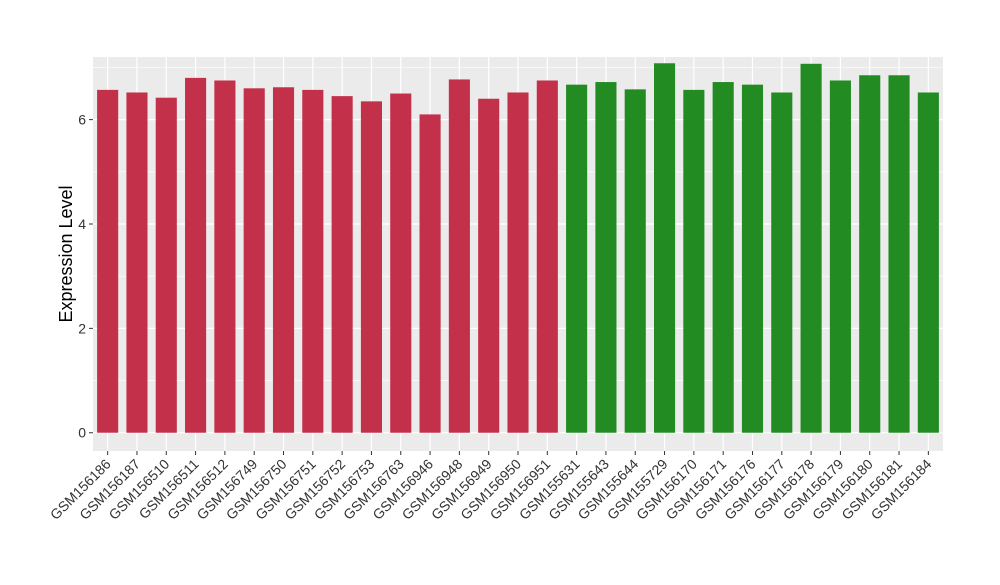  What do you see at coordinates (313, 261) in the screenshot?
I see `bar-GSM156751` at bounding box center [313, 261].